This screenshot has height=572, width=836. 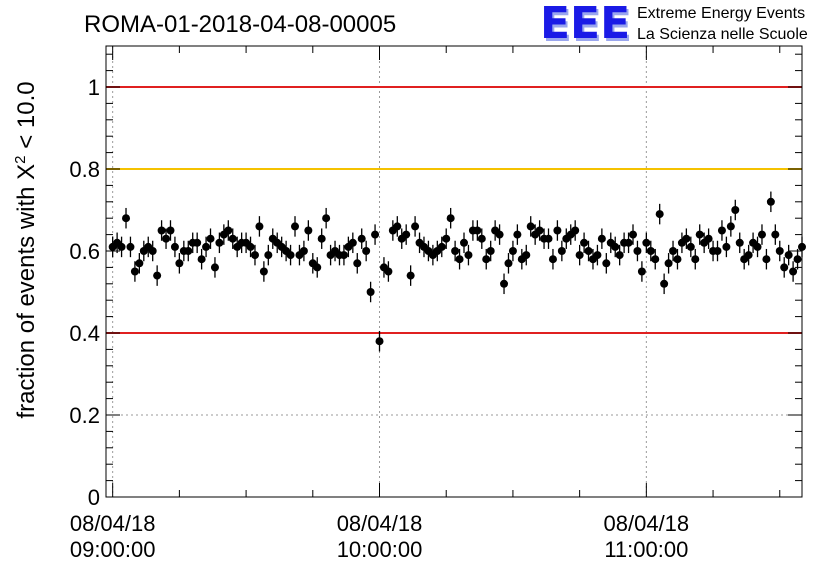 What do you see at coordinates (380, 549) in the screenshot?
I see `x-tick-time-label: 10:00:00` at bounding box center [380, 549].